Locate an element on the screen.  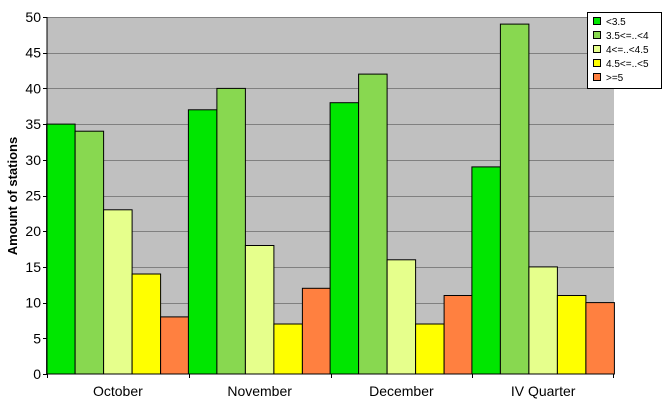
y-tick-label: 40 is located at coordinates (33, 88).